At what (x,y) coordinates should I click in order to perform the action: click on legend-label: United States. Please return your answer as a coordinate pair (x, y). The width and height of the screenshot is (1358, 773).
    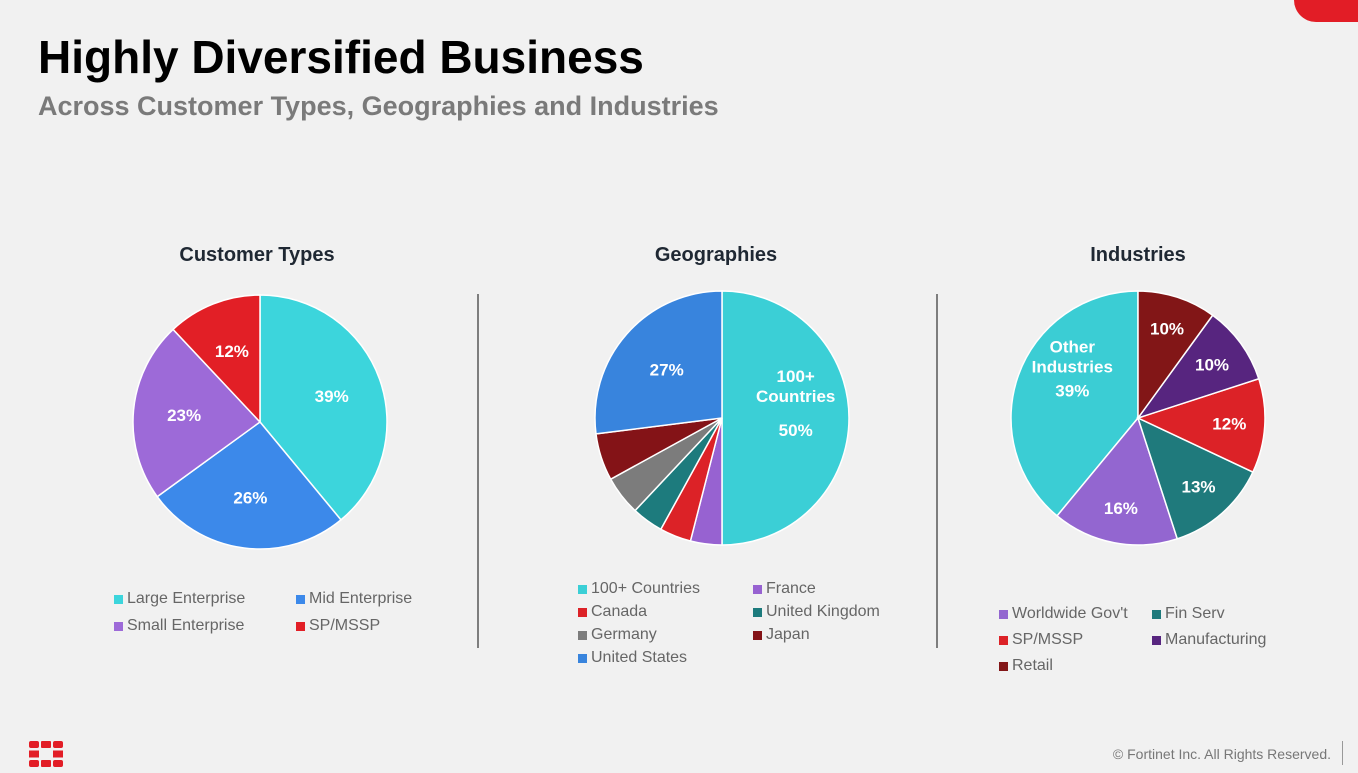
    Looking at the image, I should click on (639, 657).